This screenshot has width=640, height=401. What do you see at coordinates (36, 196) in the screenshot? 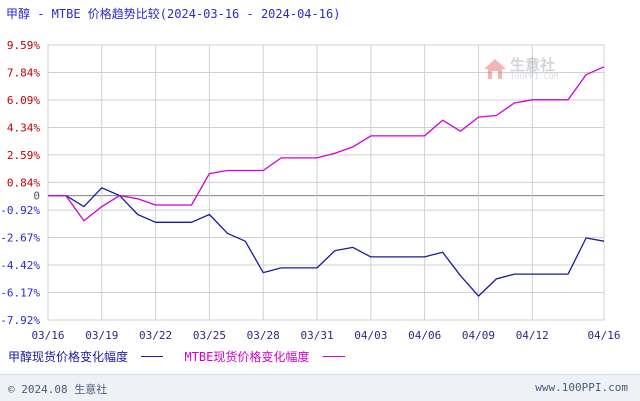
I see `y-tick-label: 0` at bounding box center [36, 196].